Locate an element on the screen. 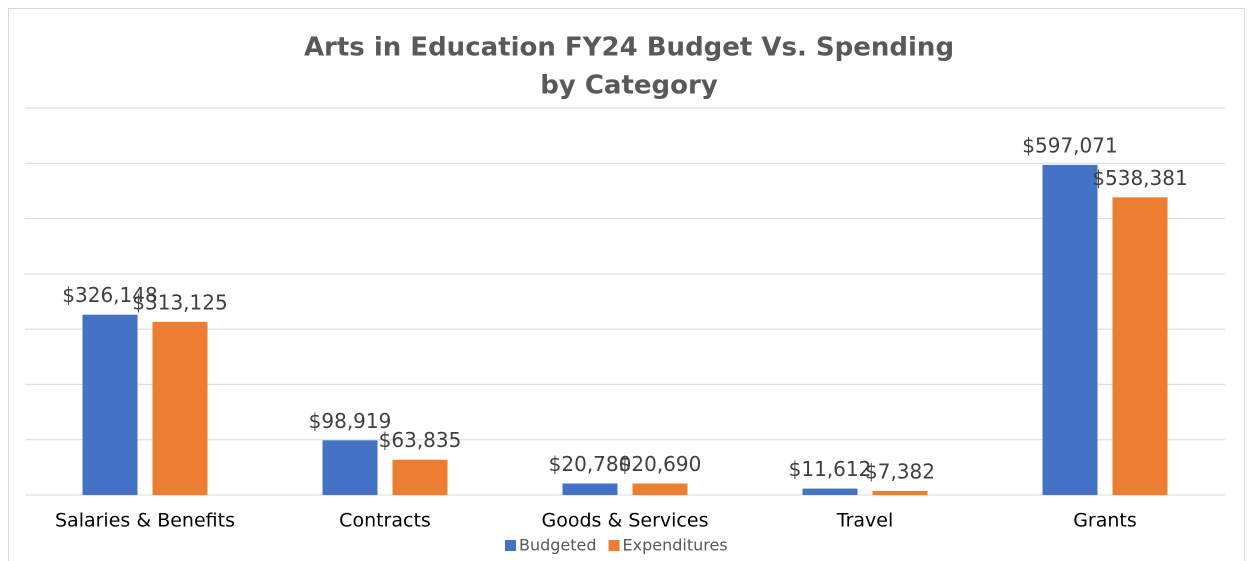  data-label: $7,382 is located at coordinates (900, 471).